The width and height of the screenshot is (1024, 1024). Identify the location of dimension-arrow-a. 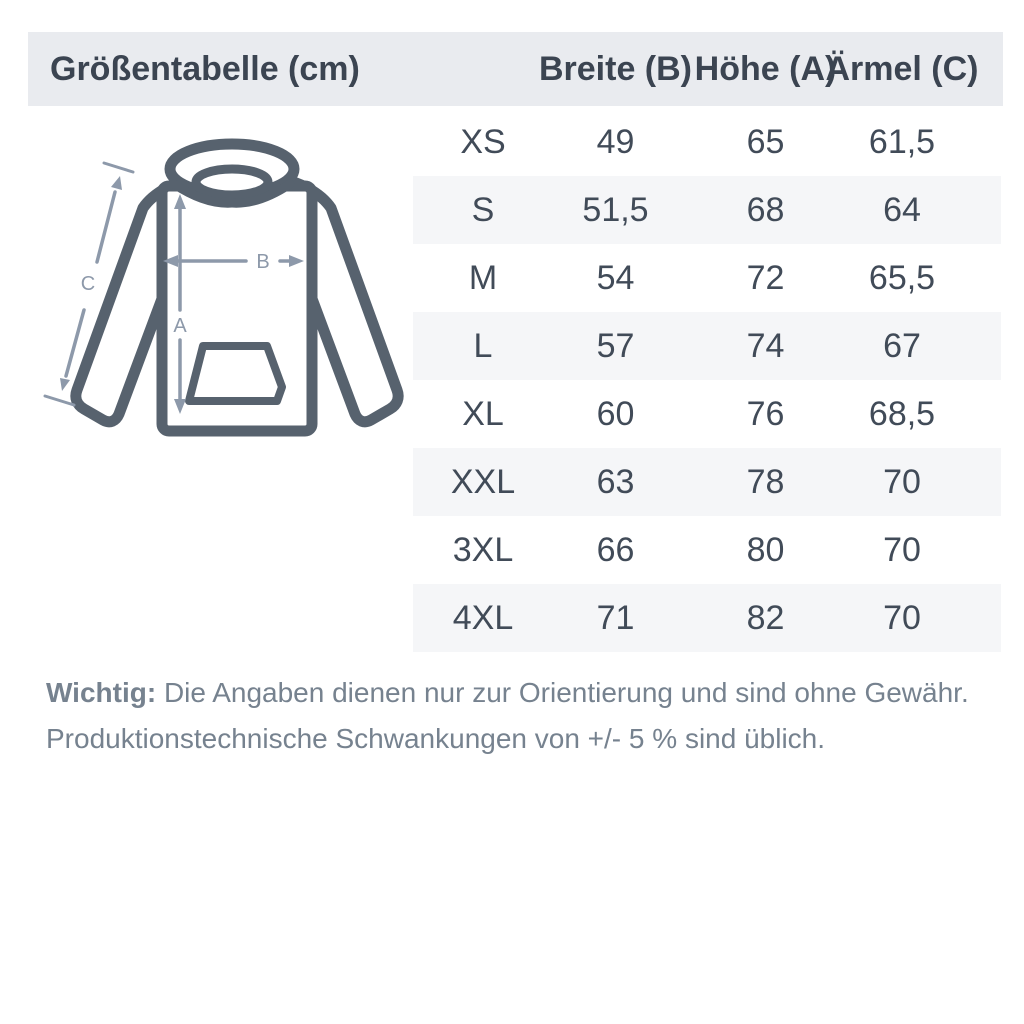
(180, 304).